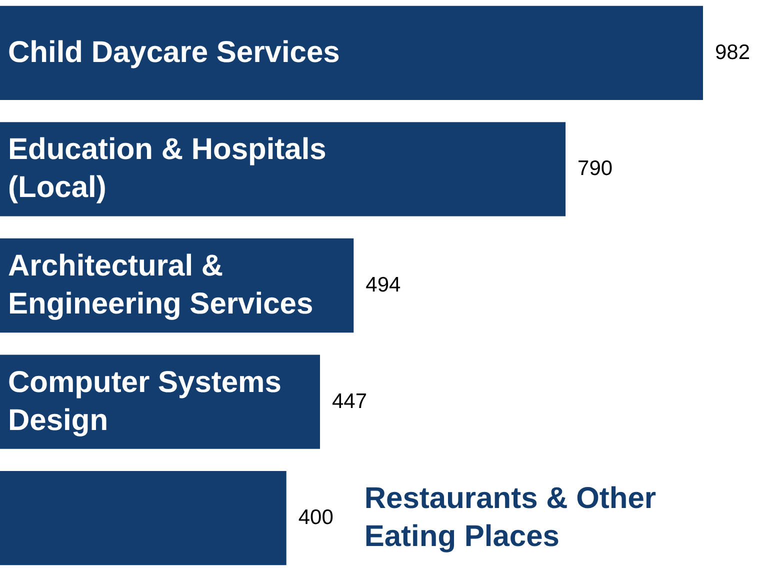 The image size is (760, 571). What do you see at coordinates (350, 401) in the screenshot?
I see `data-label: 447` at bounding box center [350, 401].